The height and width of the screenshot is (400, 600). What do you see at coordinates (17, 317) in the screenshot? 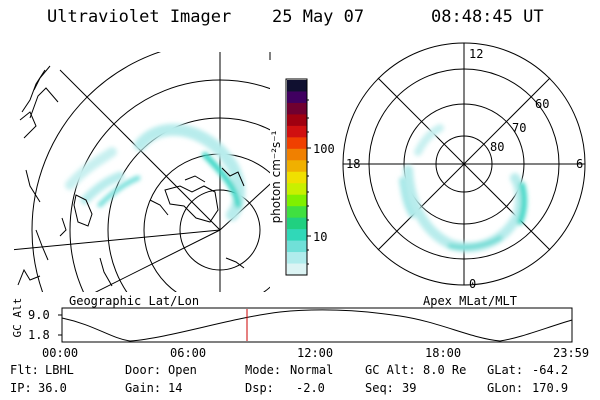
I see `timeline-ylabel: GC Alt` at bounding box center [17, 317].